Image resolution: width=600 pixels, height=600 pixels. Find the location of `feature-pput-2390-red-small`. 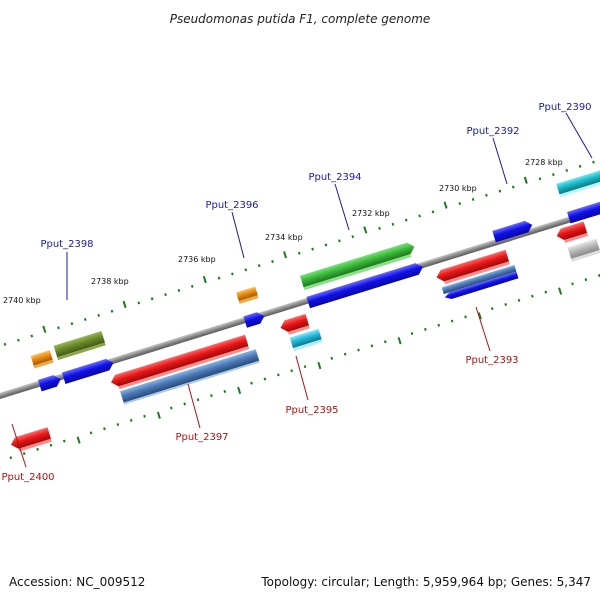

feature-pput-2390-red-small is located at coordinates (572, 232).